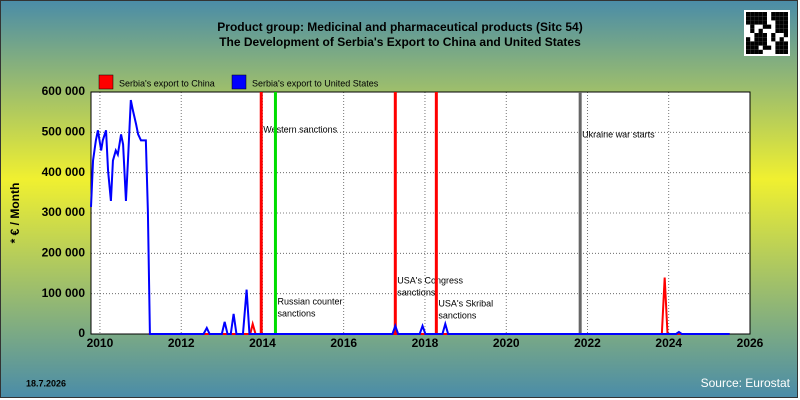 This screenshot has height=400, width=800. What do you see at coordinates (668, 343) in the screenshot?
I see `x-tick-label: 2024` at bounding box center [668, 343].